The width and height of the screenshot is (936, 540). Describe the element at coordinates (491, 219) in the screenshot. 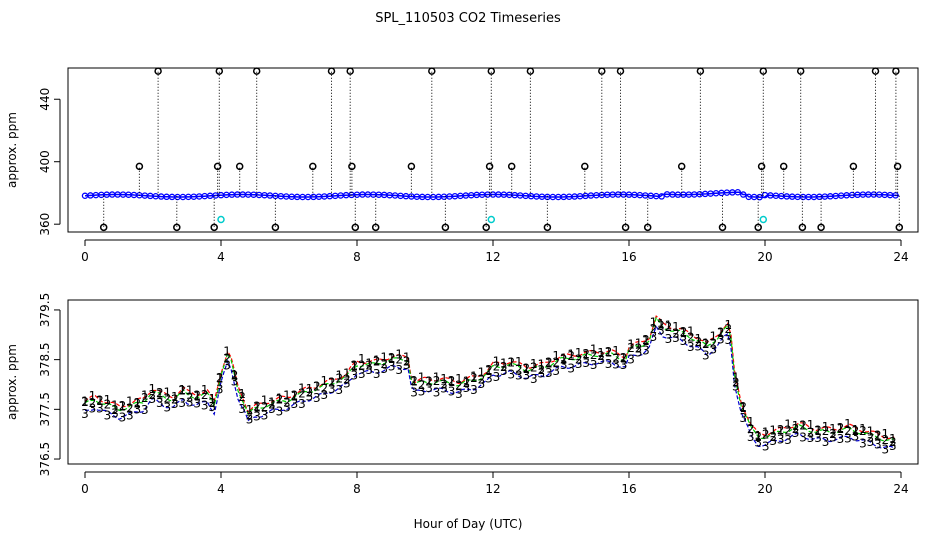

I see `top-reference-point` at that location.